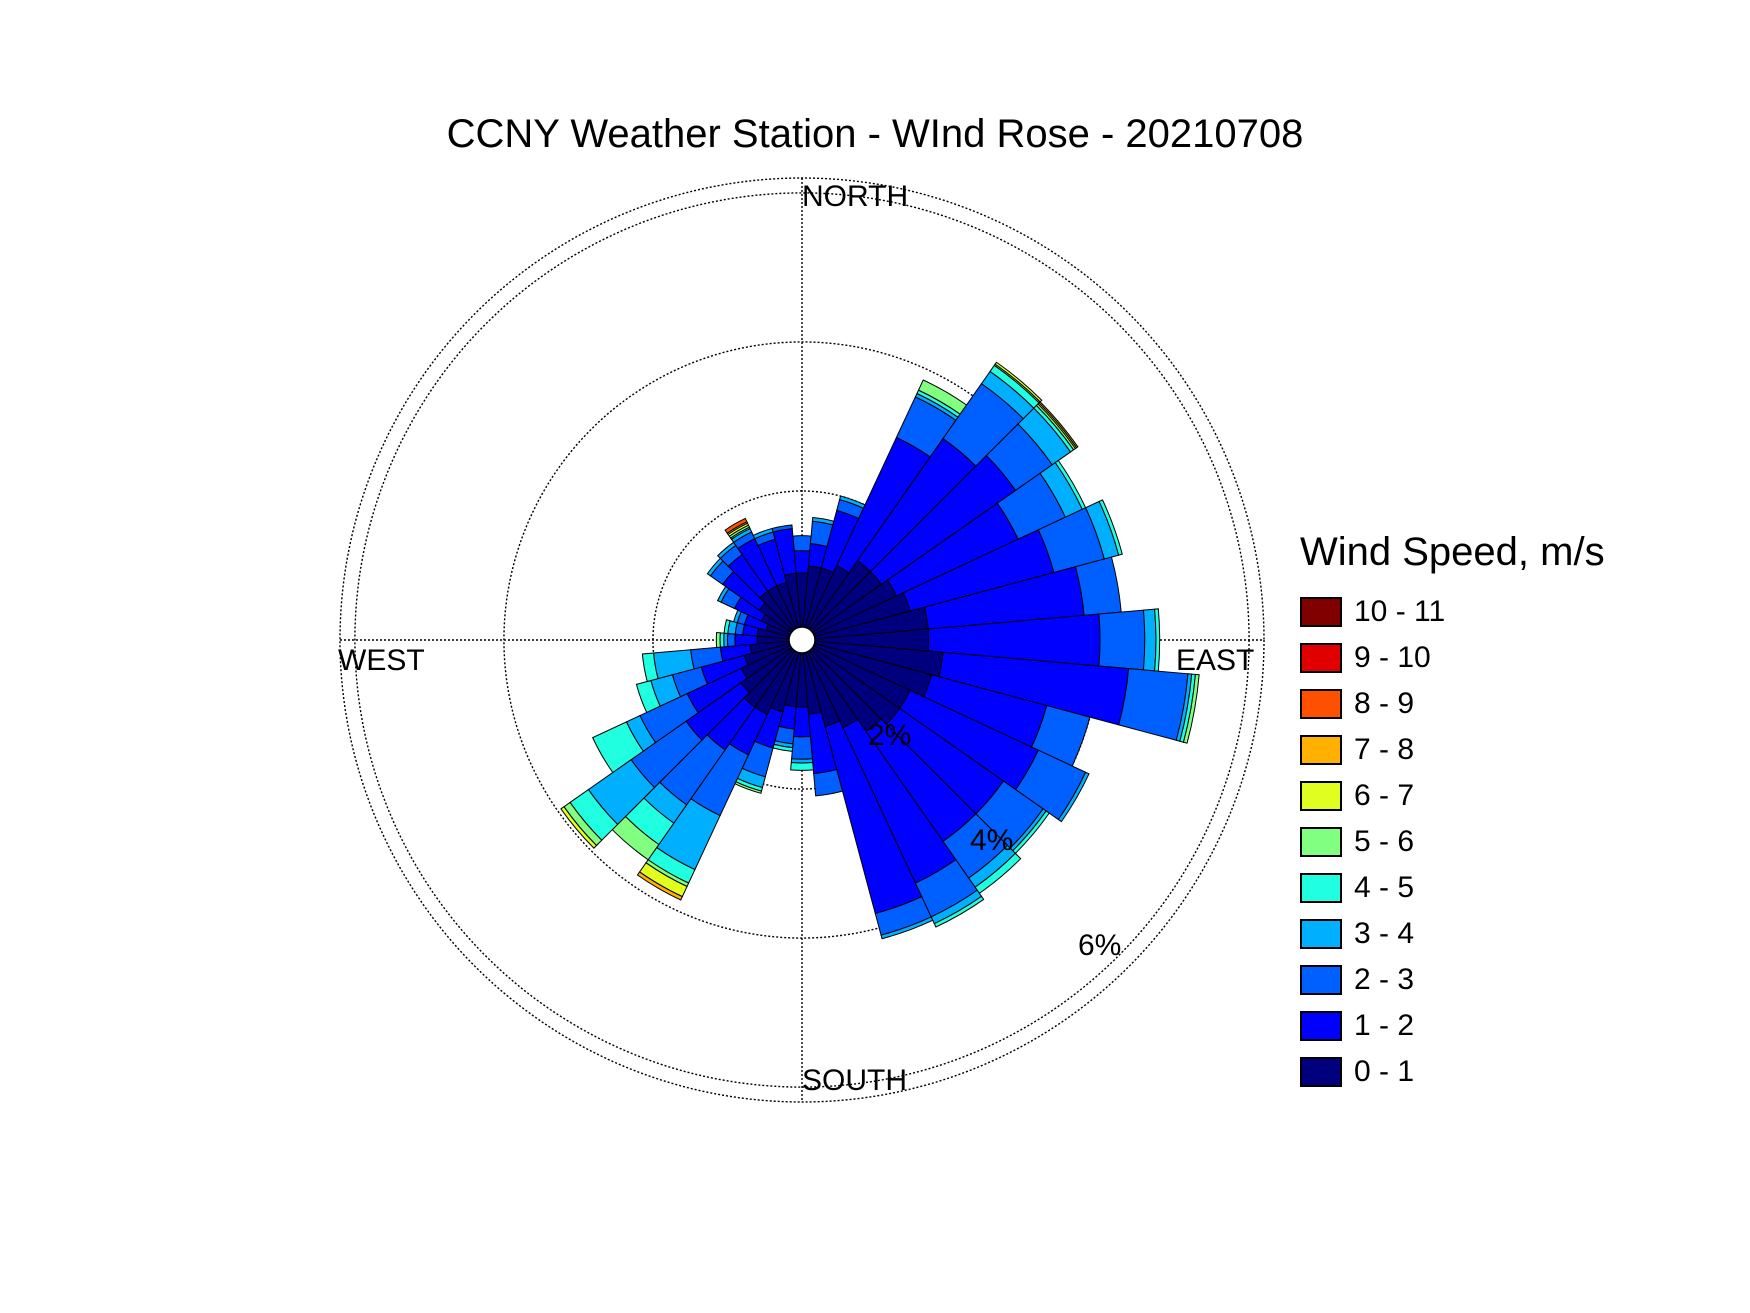 Image resolution: width=1750 pixels, height=1313 pixels. Describe the element at coordinates (1452, 796) in the screenshot. I see `legend-item: 6 - 7` at that location.